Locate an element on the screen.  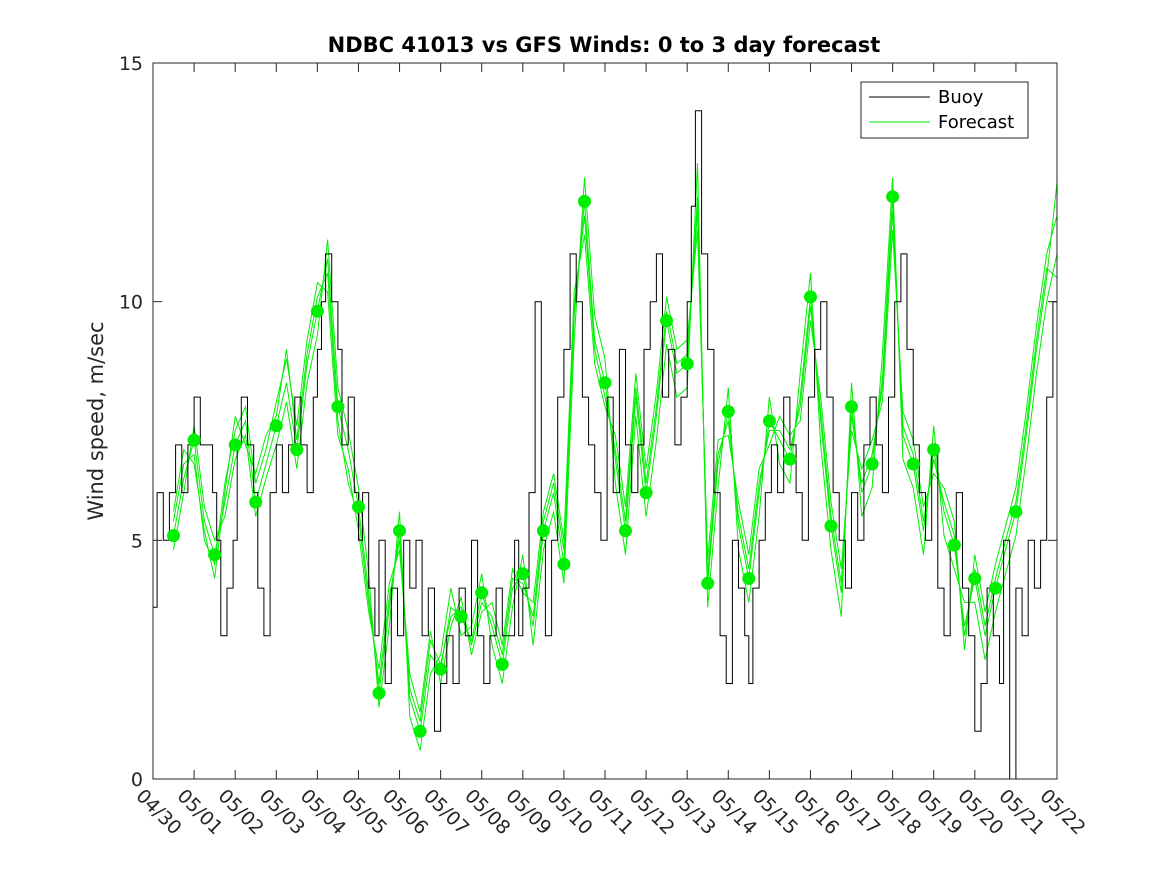
x-tick-label: 05/05 is located at coordinates (364, 812).